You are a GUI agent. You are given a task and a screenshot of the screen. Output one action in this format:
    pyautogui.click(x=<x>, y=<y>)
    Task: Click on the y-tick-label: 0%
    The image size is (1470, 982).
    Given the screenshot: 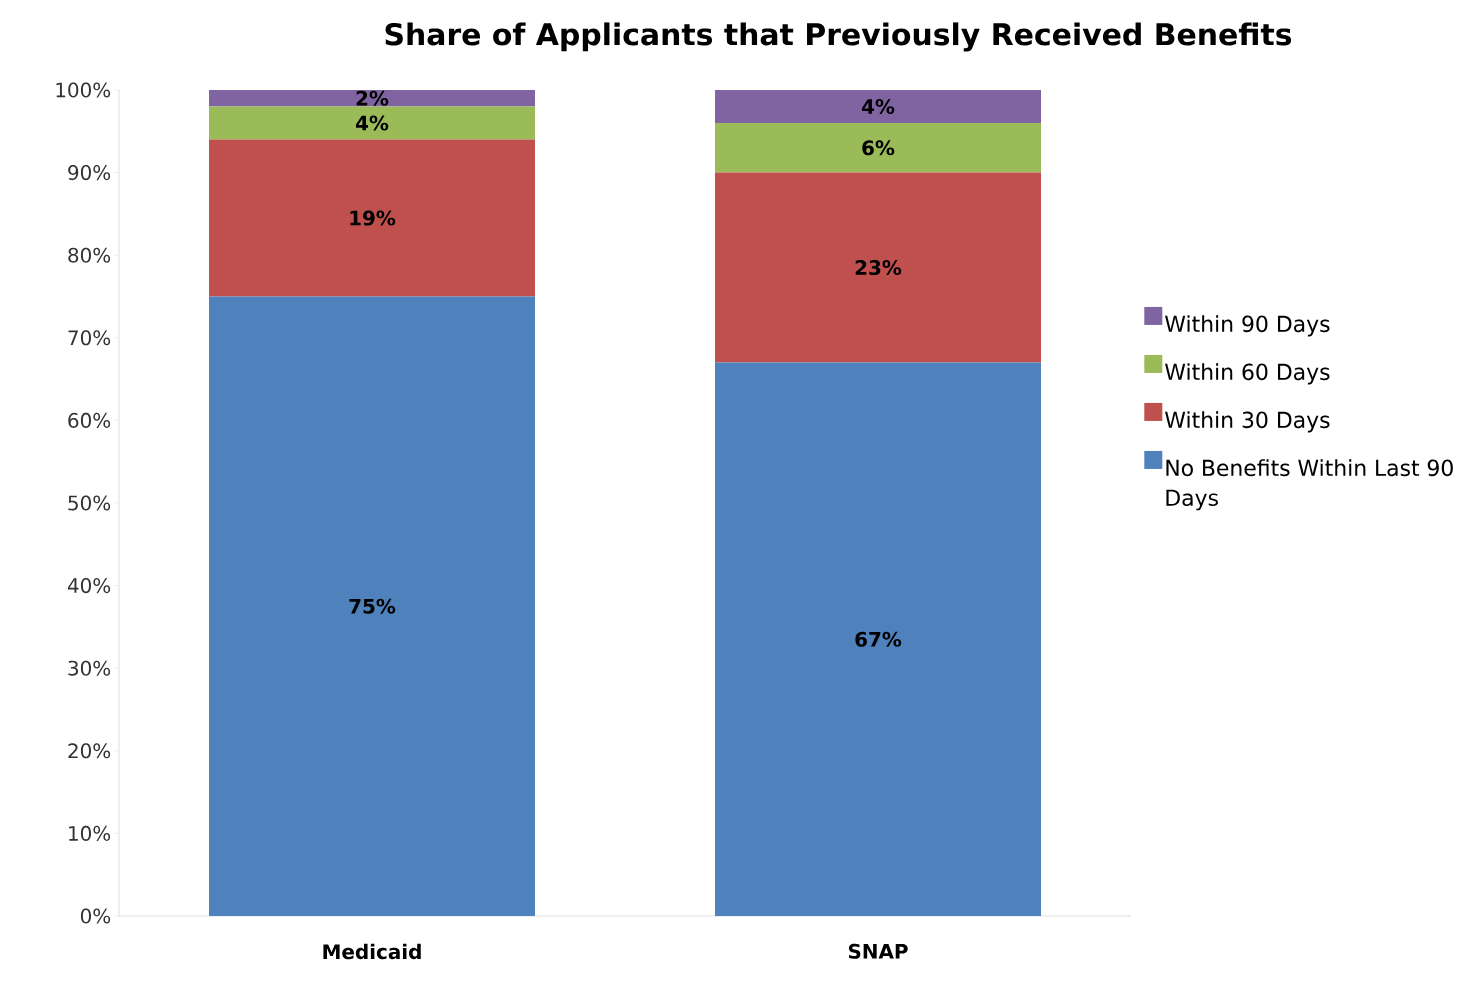 What is the action you would take?
    pyautogui.click(x=95, y=916)
    